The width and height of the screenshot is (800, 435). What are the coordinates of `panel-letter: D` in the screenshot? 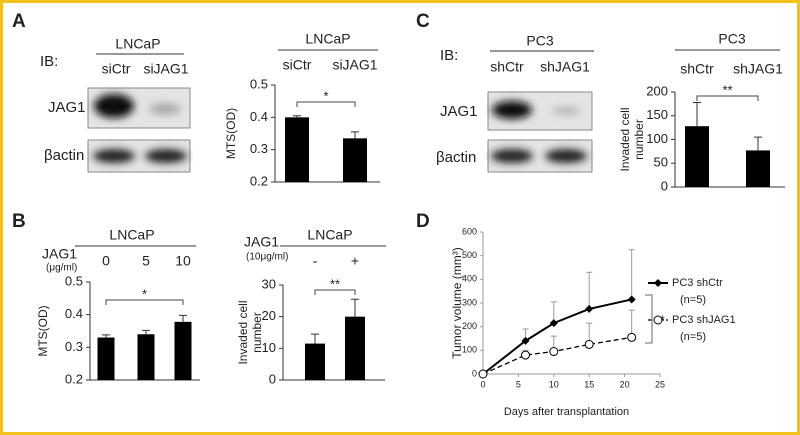 It's located at (423, 221).